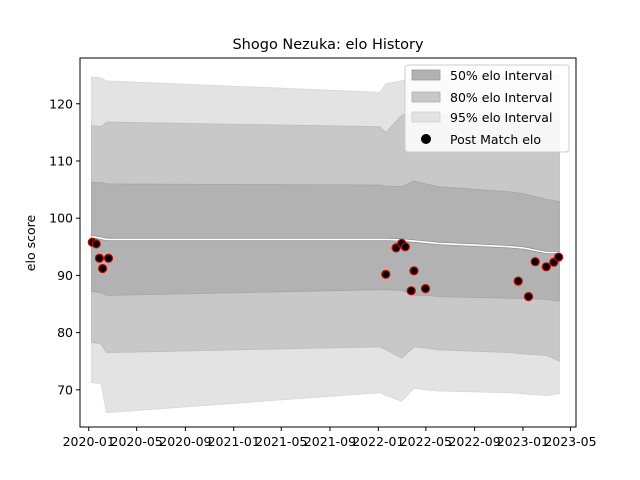 The width and height of the screenshot is (640, 480). What do you see at coordinates (61, 103) in the screenshot?
I see `y-tick-label: 120` at bounding box center [61, 103].